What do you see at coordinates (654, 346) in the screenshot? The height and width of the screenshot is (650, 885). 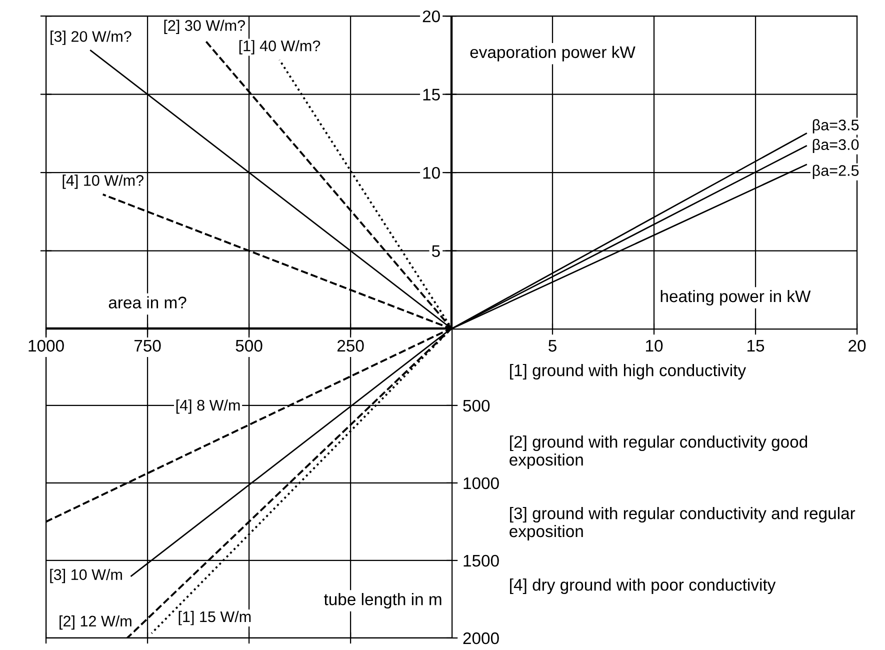 I see `x-tick-label: 10` at bounding box center [654, 346].